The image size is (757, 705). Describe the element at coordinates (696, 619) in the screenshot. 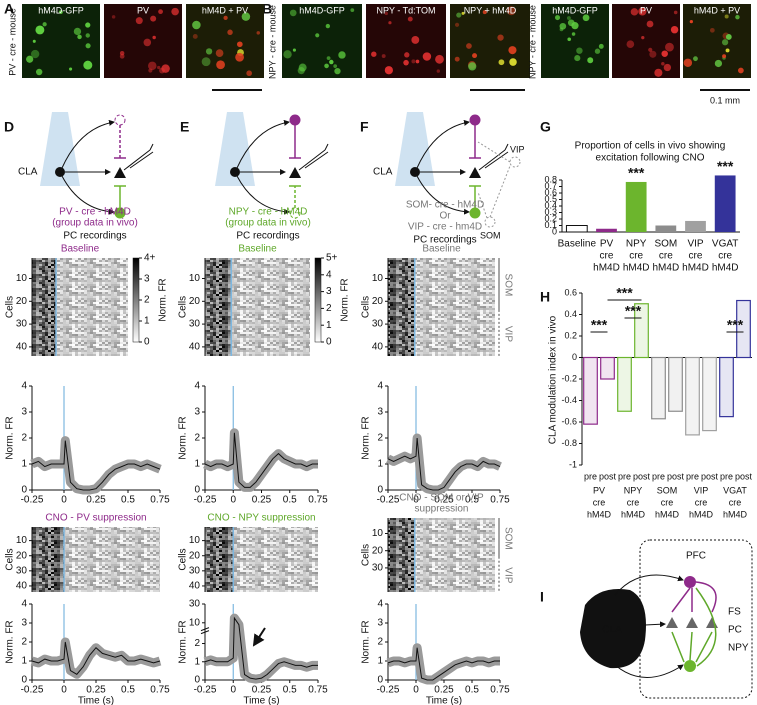

I see `pfc-box` at that location.